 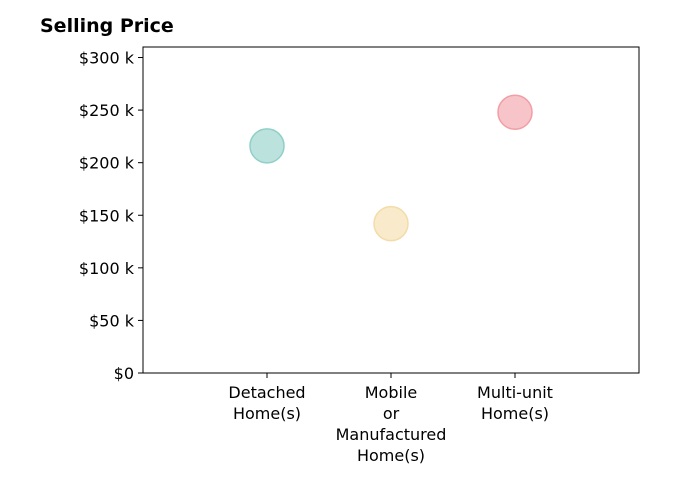 What do you see at coordinates (266, 403) in the screenshot?
I see `x-tick-label: Detached Home(s)` at bounding box center [266, 403].